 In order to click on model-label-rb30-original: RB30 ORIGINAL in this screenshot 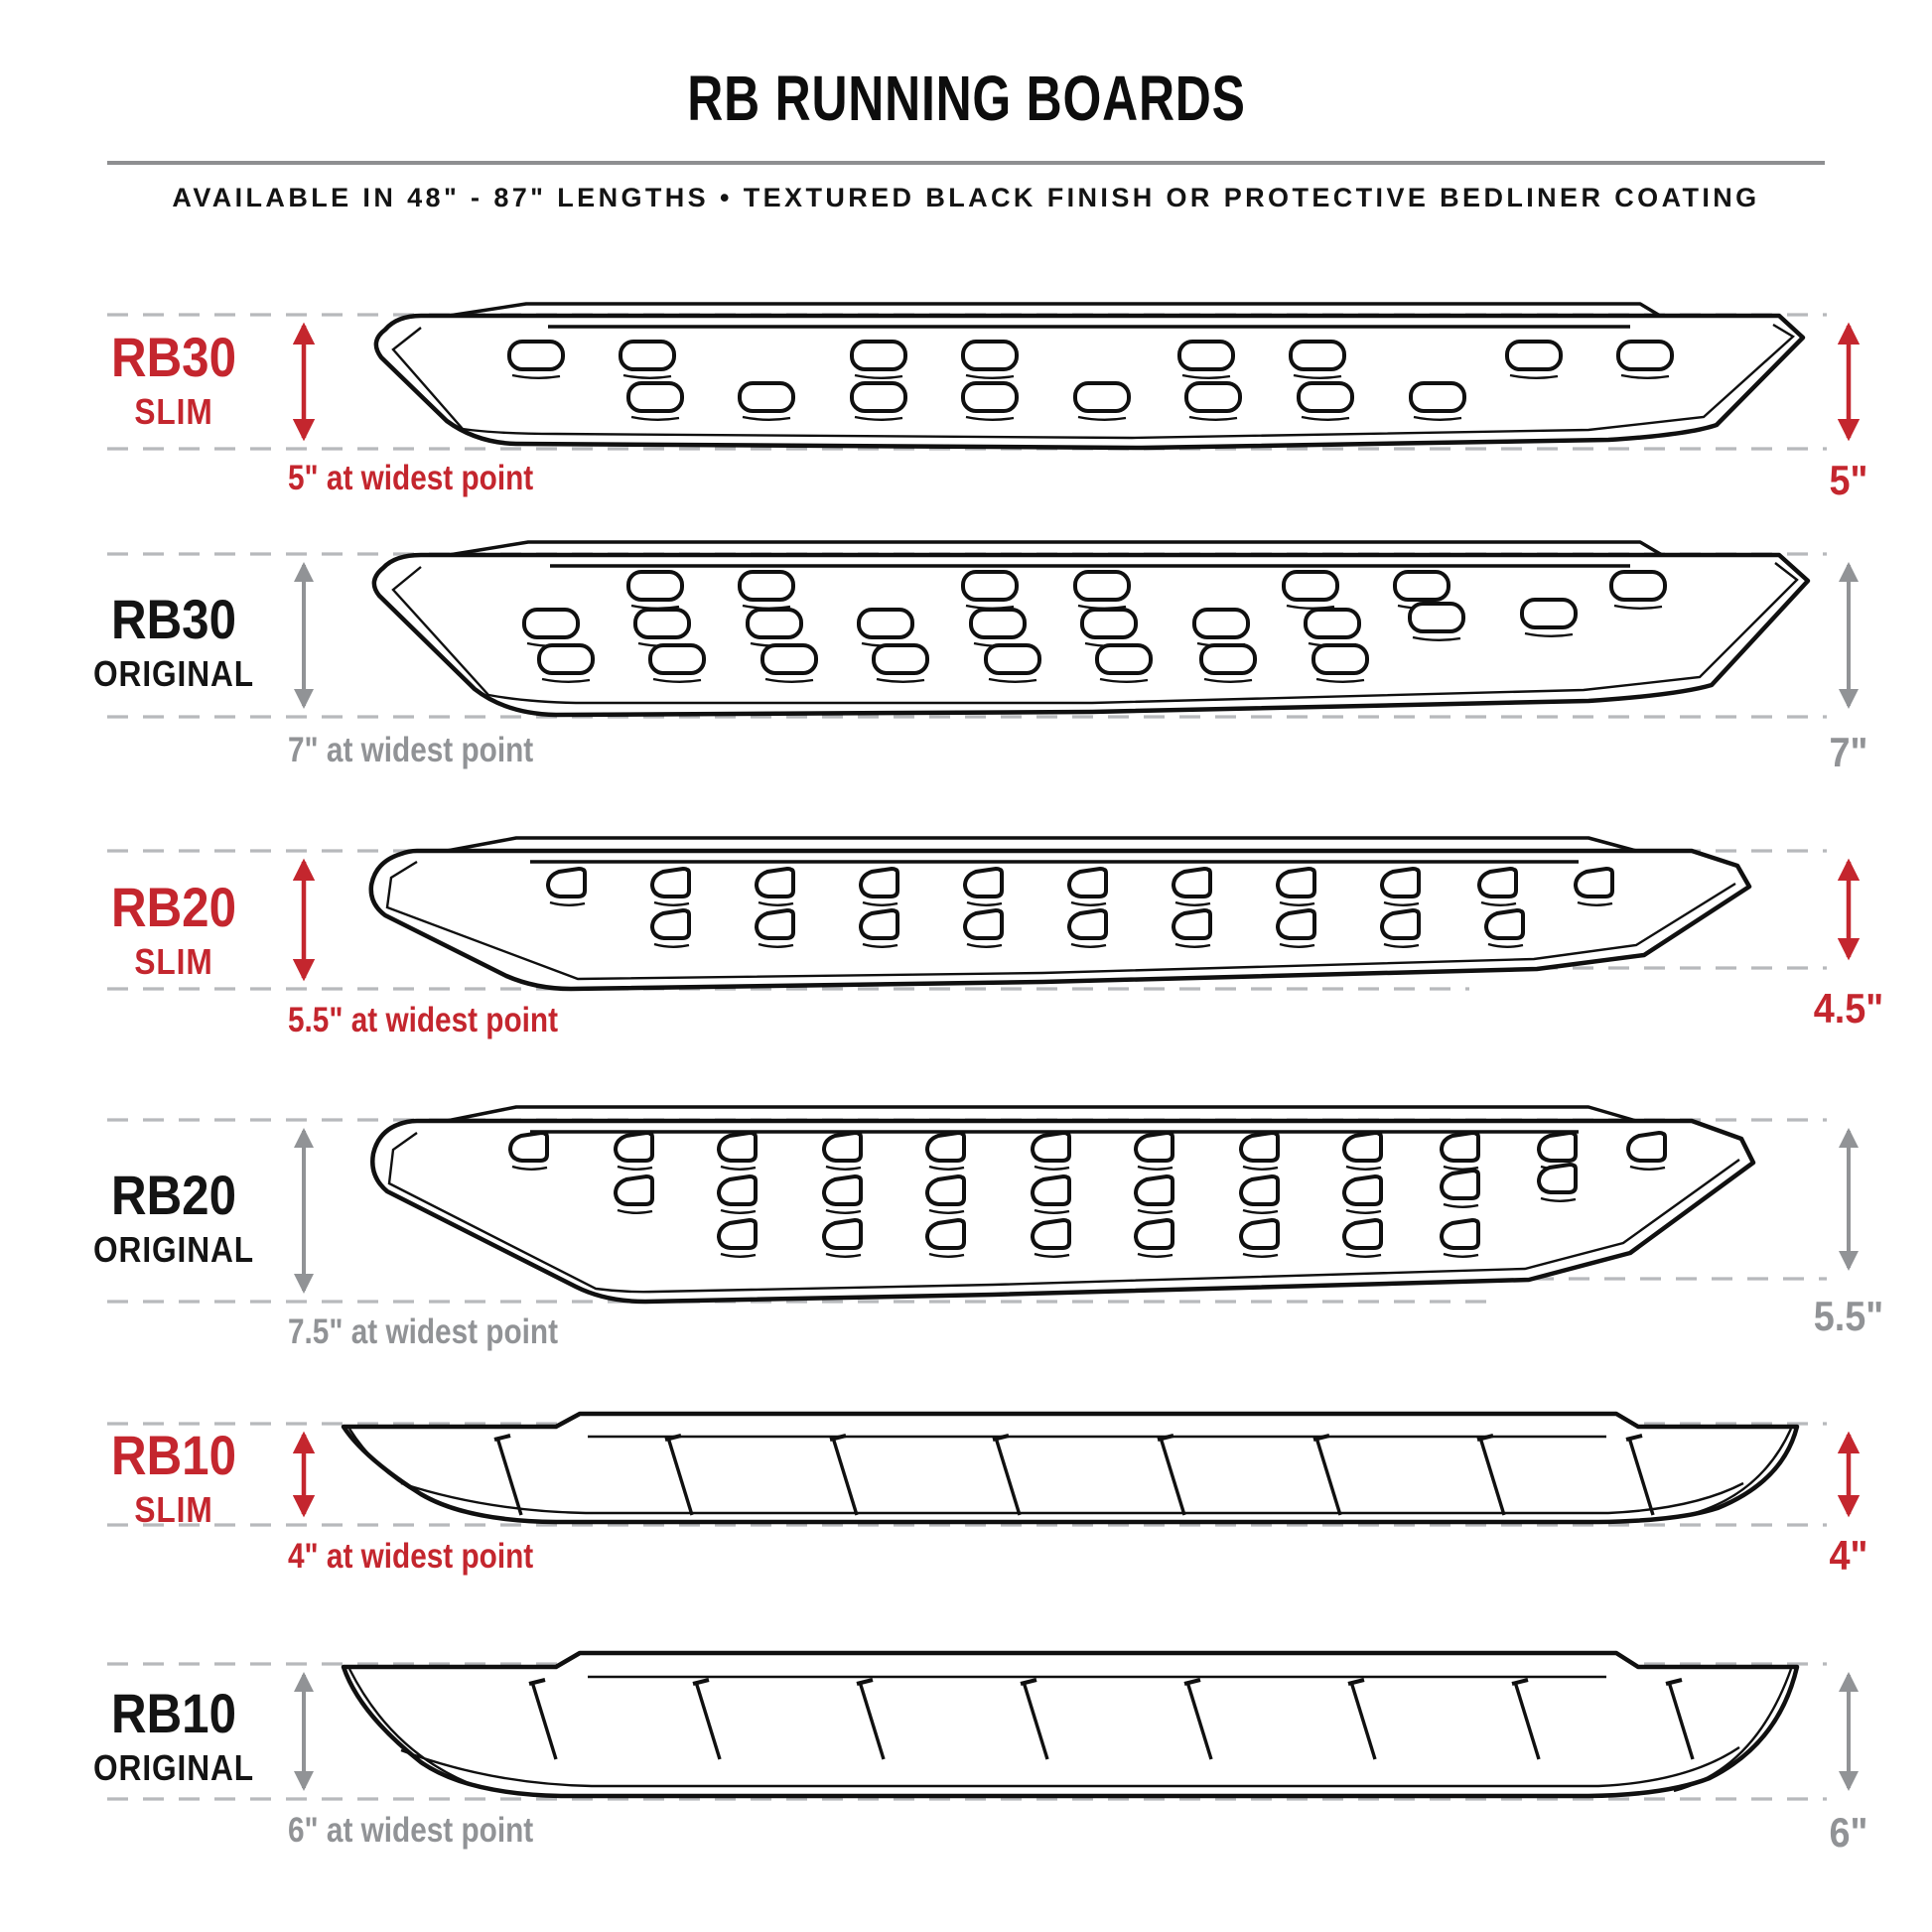, I will do `click(173, 642)`.